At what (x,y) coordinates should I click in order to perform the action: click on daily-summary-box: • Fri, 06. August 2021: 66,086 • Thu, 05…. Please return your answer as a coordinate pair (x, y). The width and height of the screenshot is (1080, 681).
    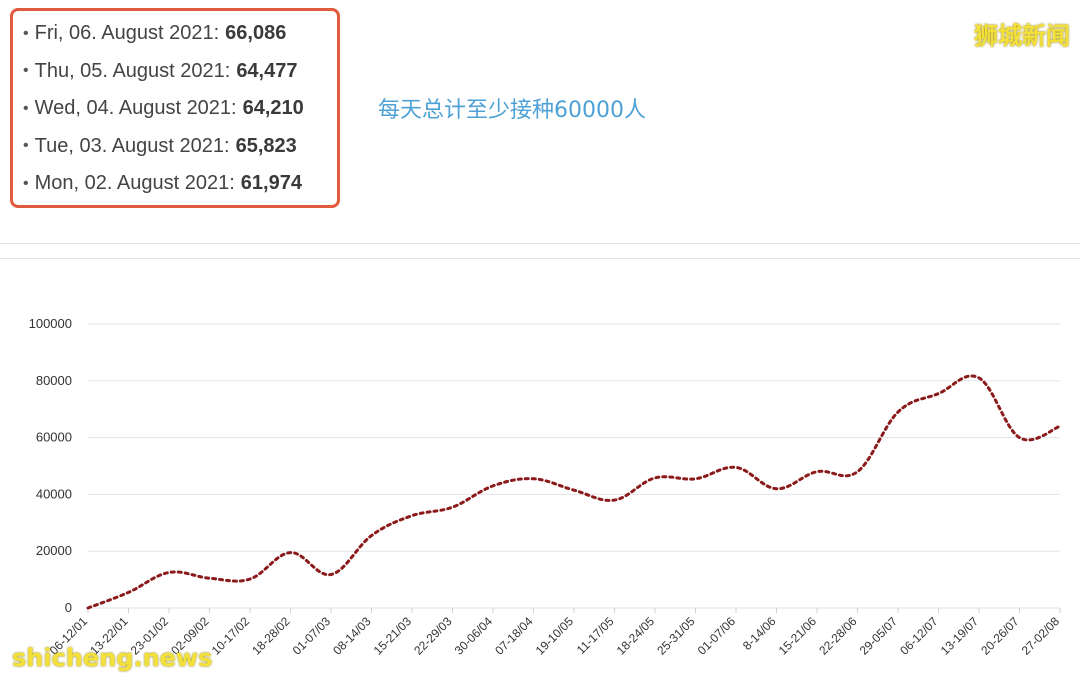
    Looking at the image, I should click on (175, 108).